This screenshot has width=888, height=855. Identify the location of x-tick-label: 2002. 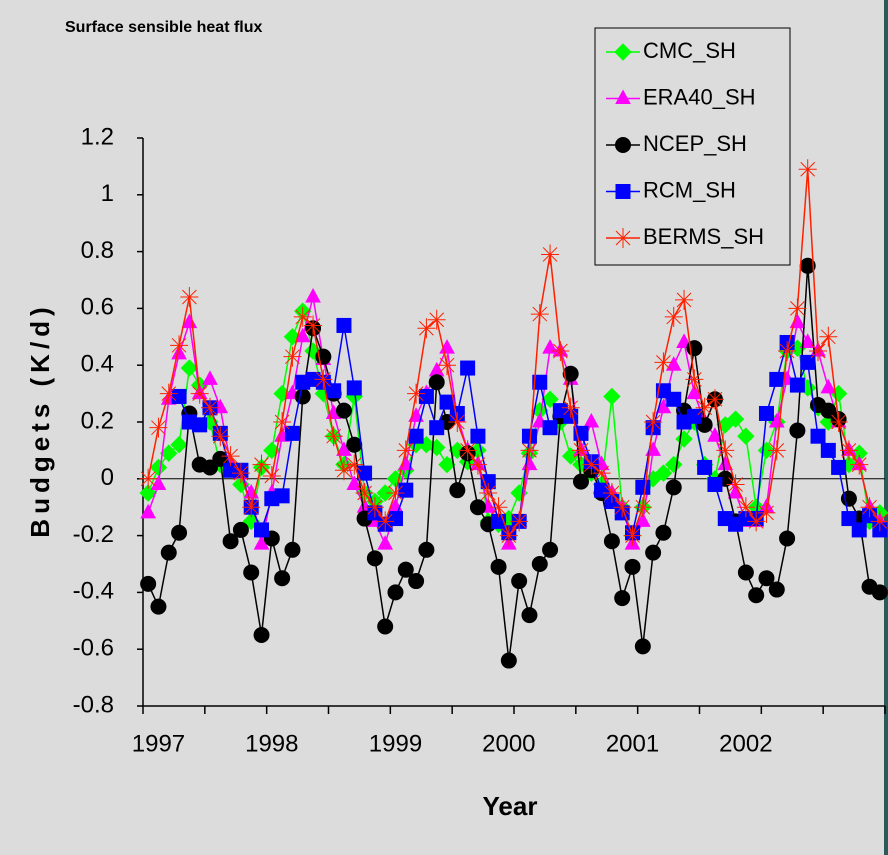
(745, 743).